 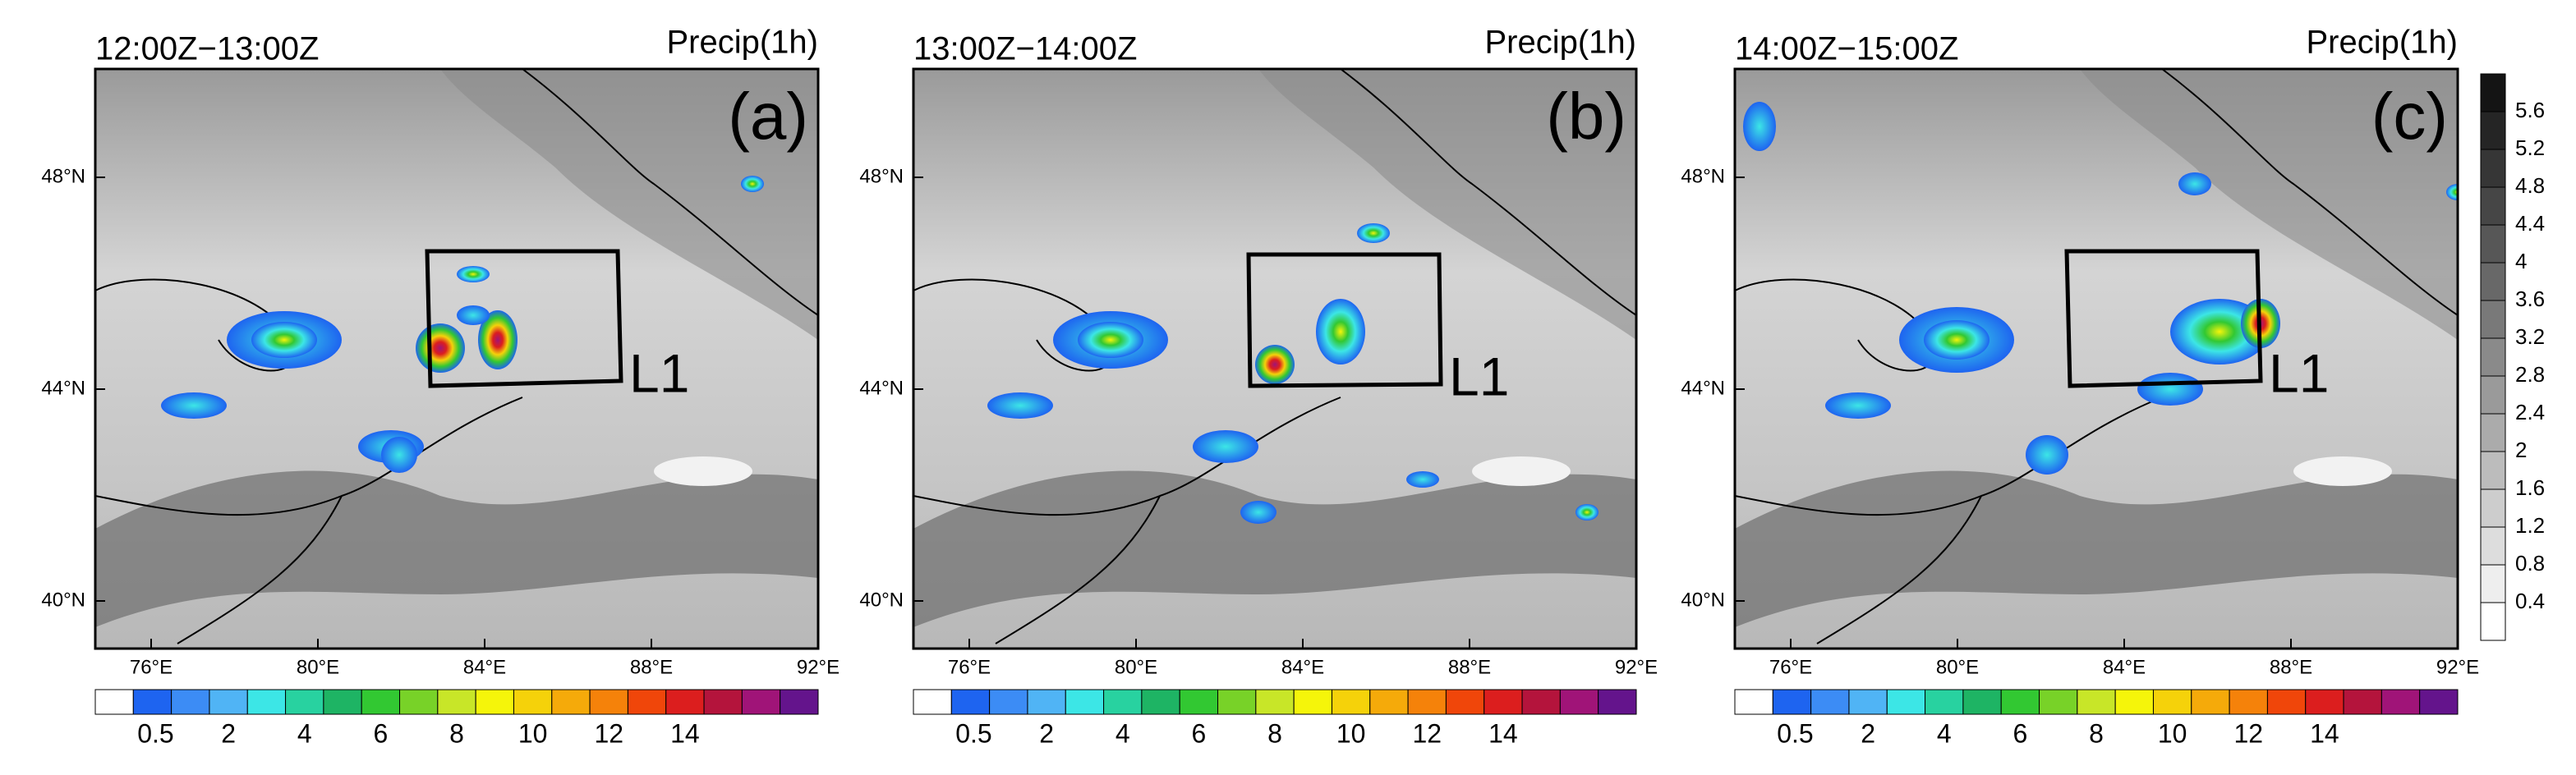 I want to click on box-label: L1, so click(x=2299, y=372).